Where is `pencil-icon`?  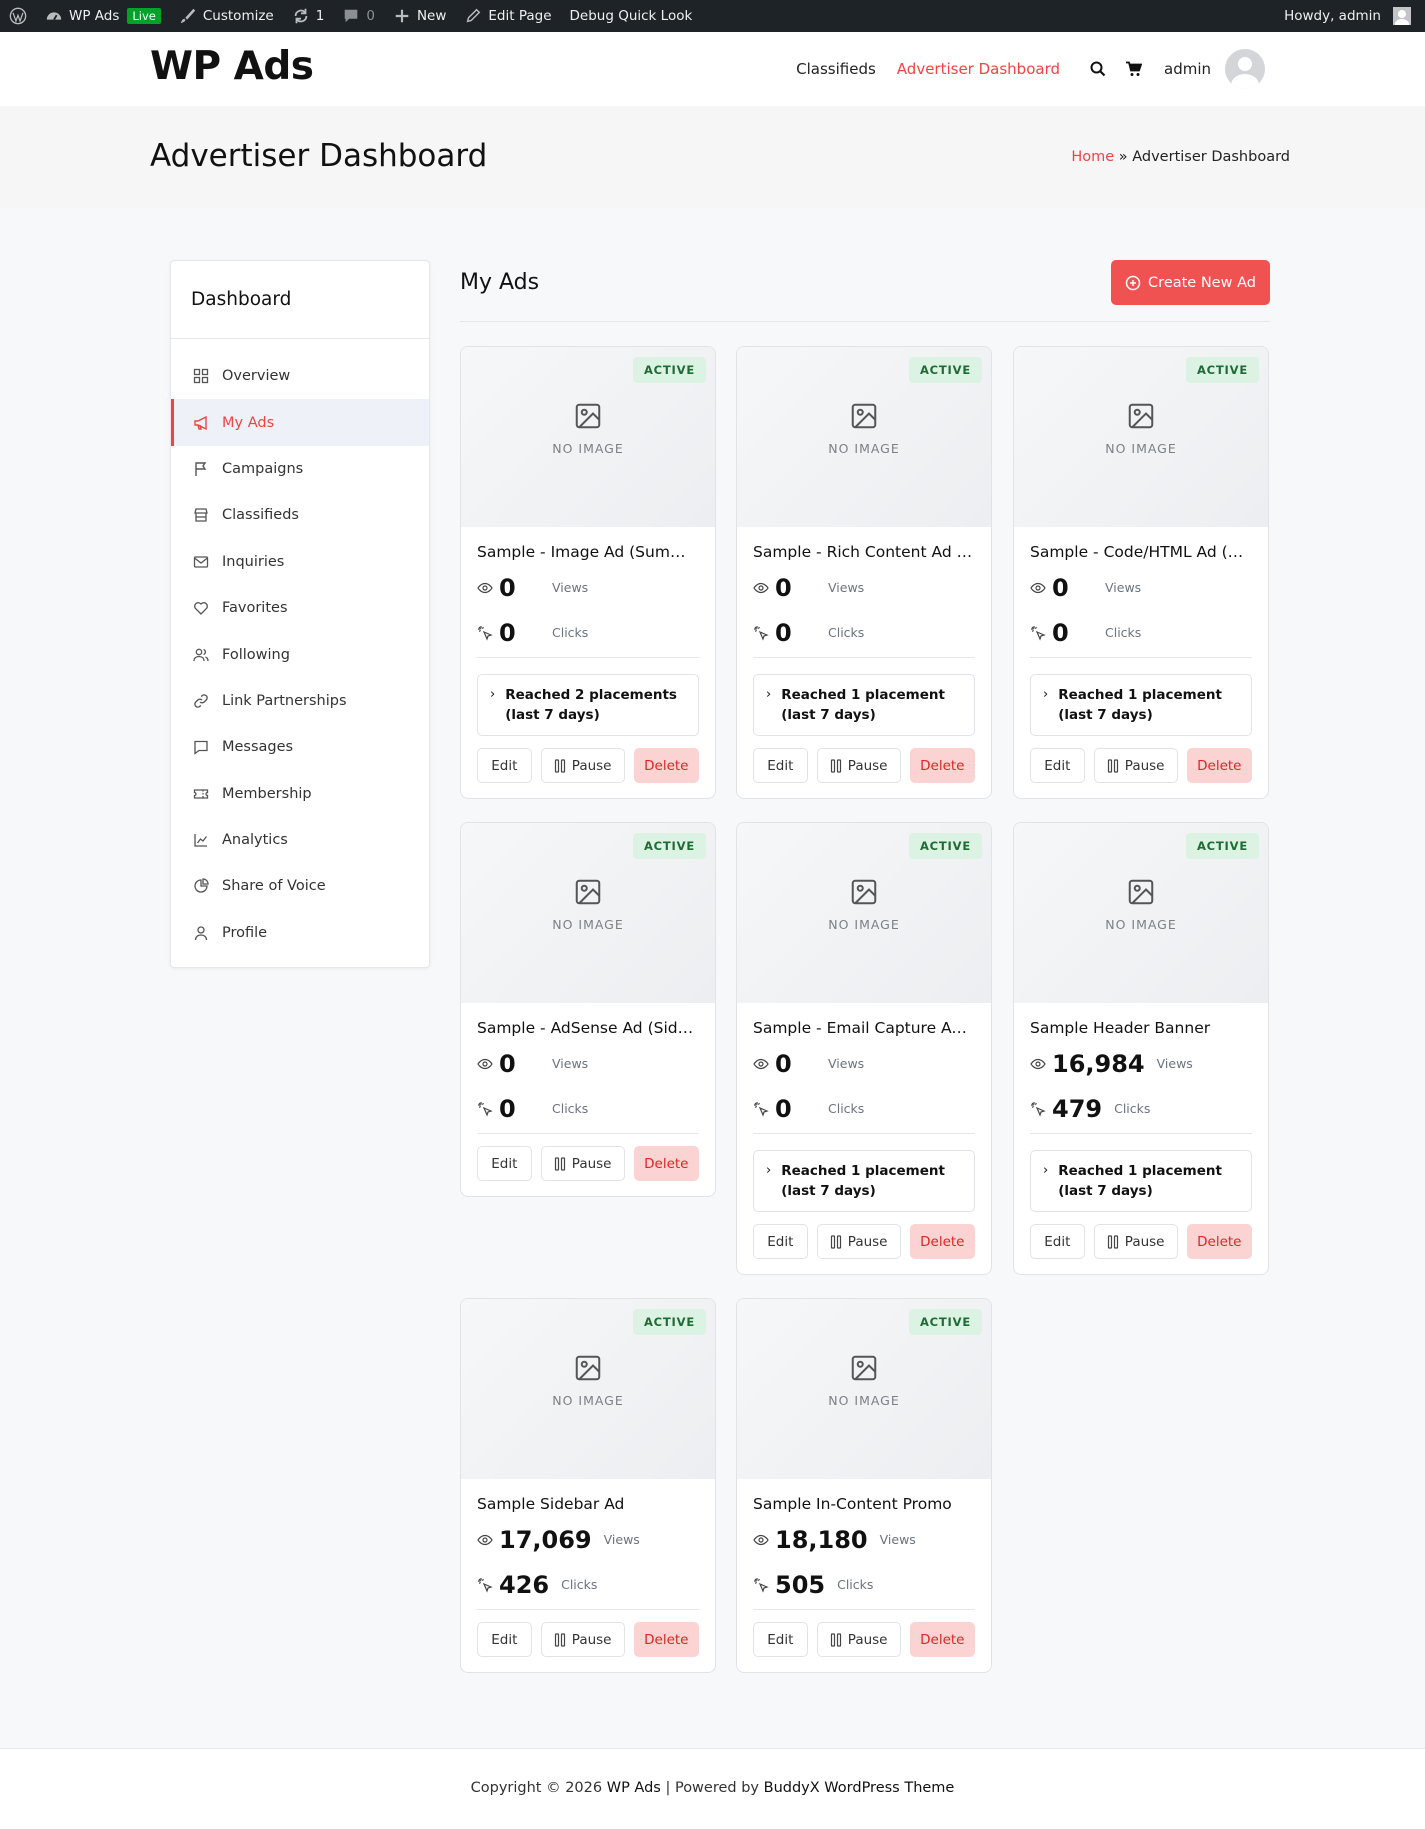 pencil-icon is located at coordinates (474, 15).